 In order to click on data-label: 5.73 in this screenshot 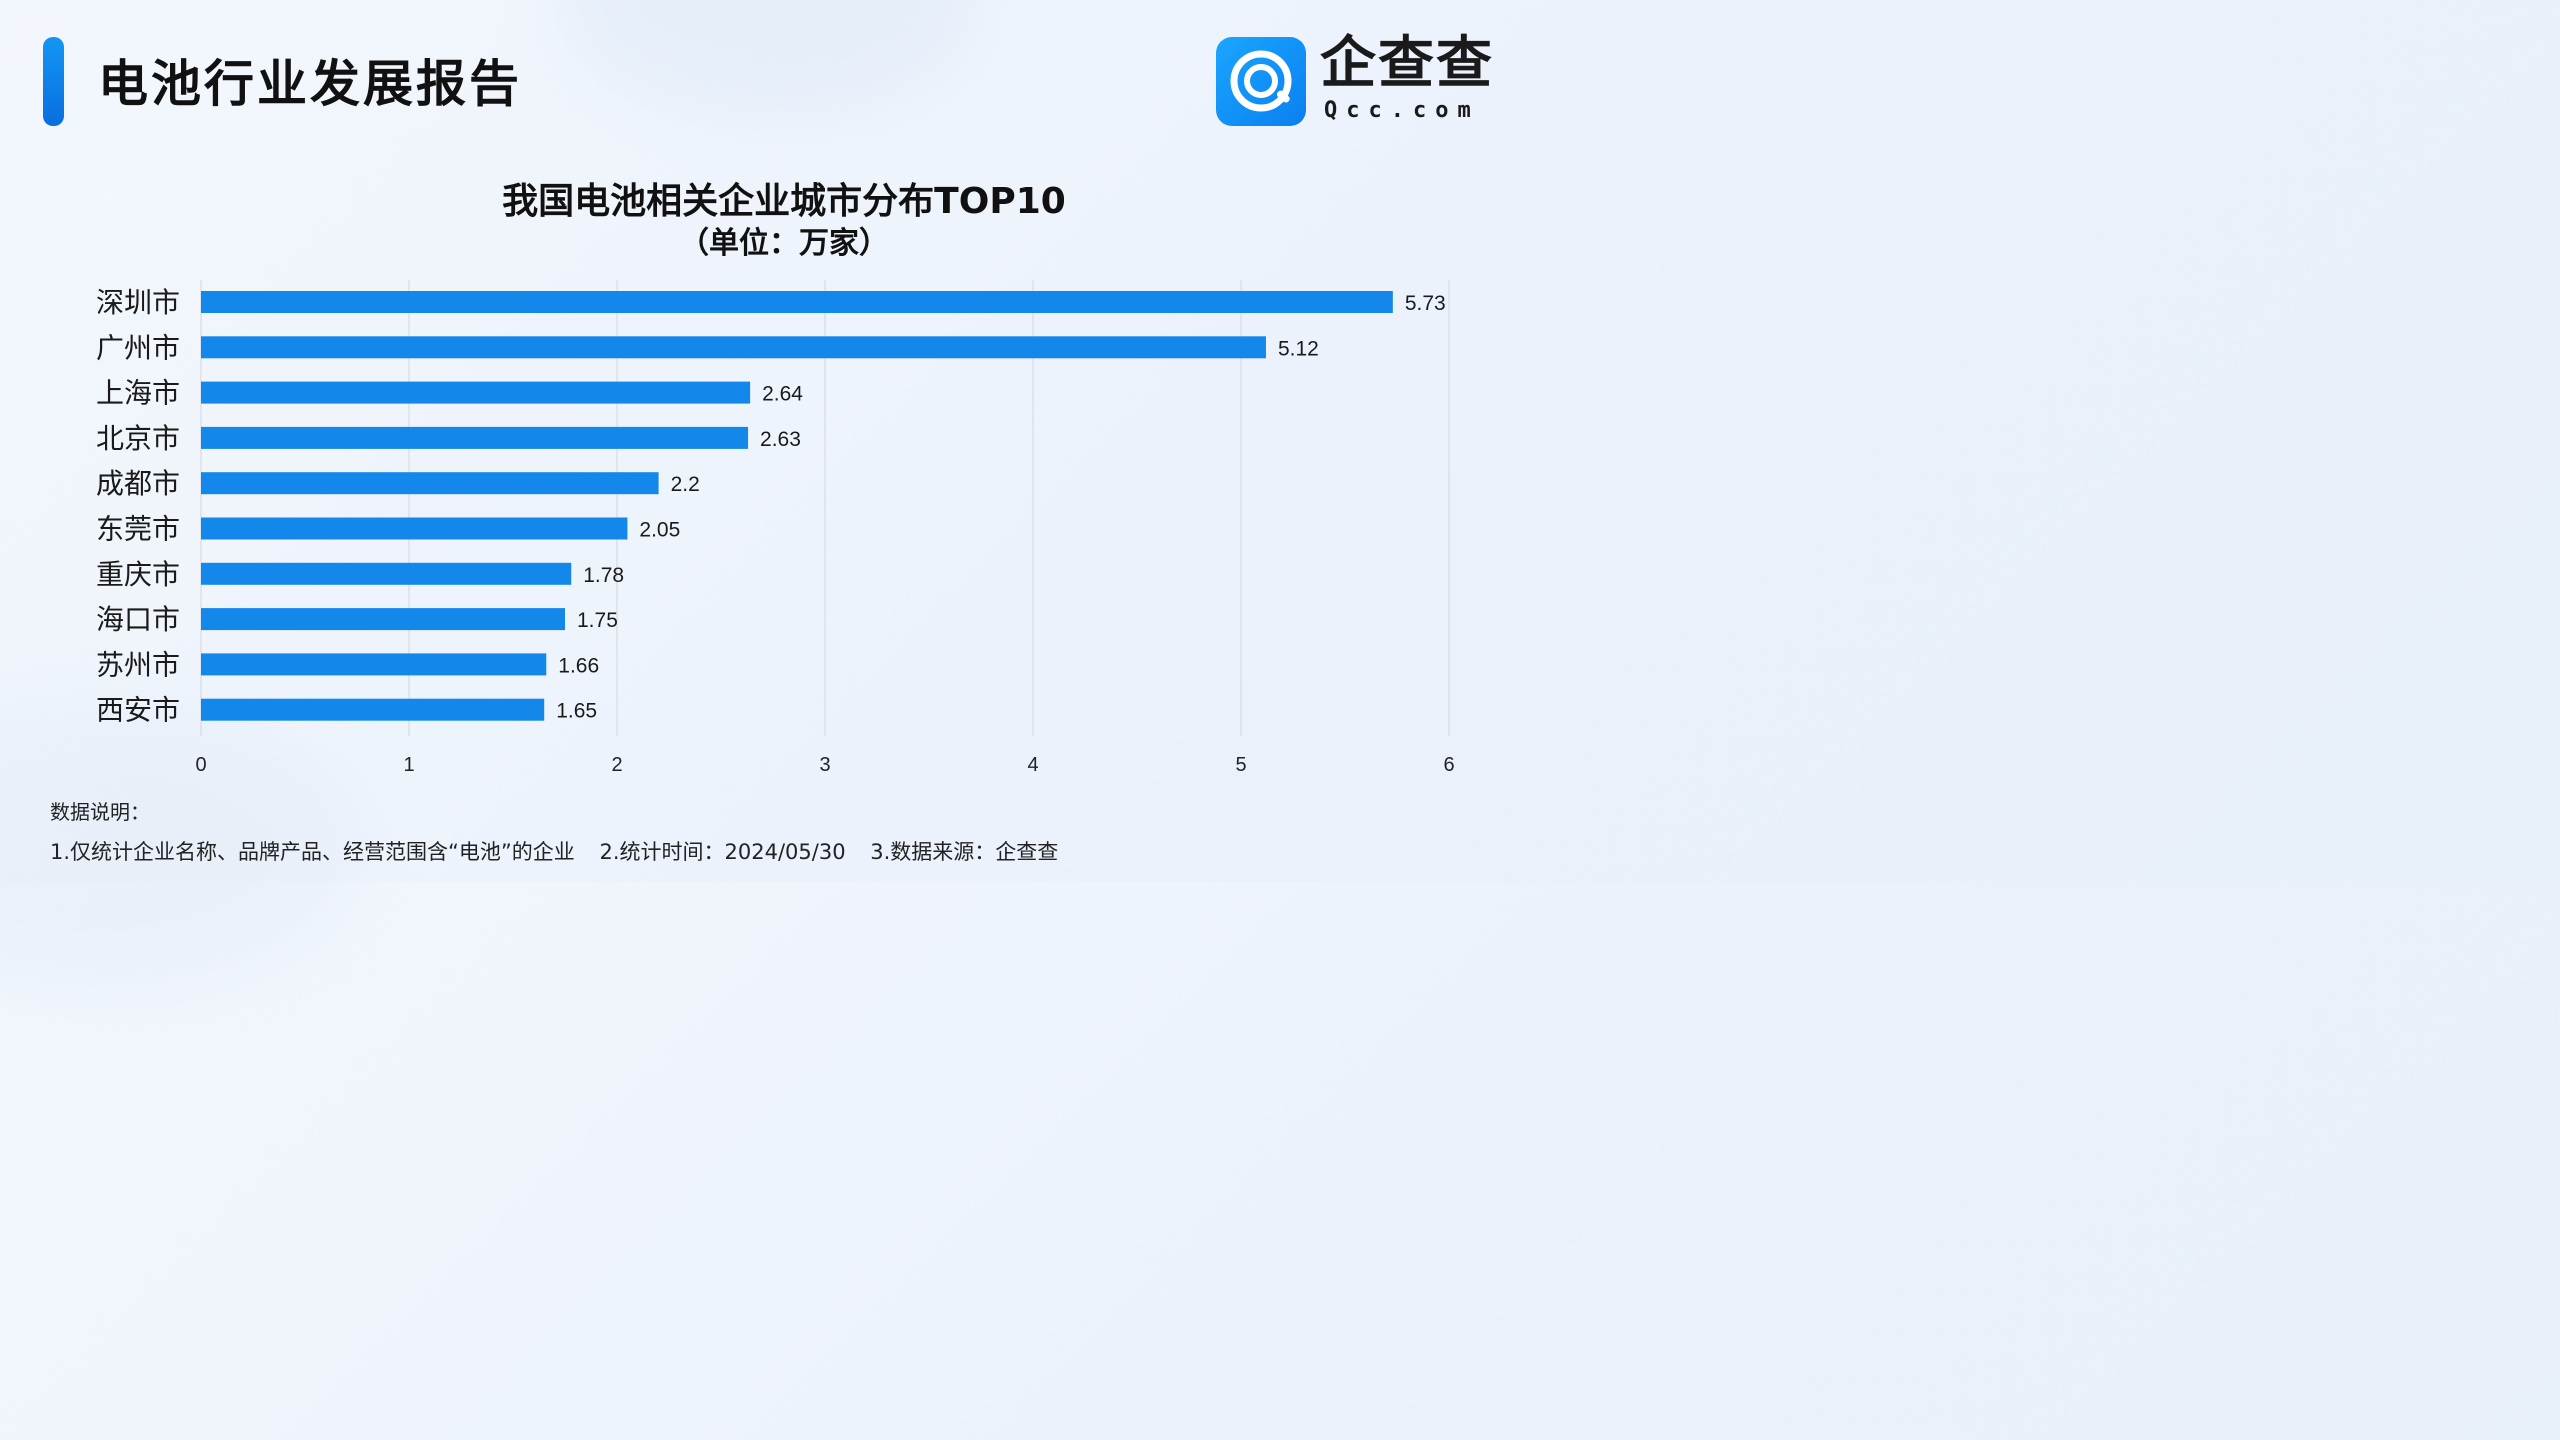, I will do `click(1425, 303)`.